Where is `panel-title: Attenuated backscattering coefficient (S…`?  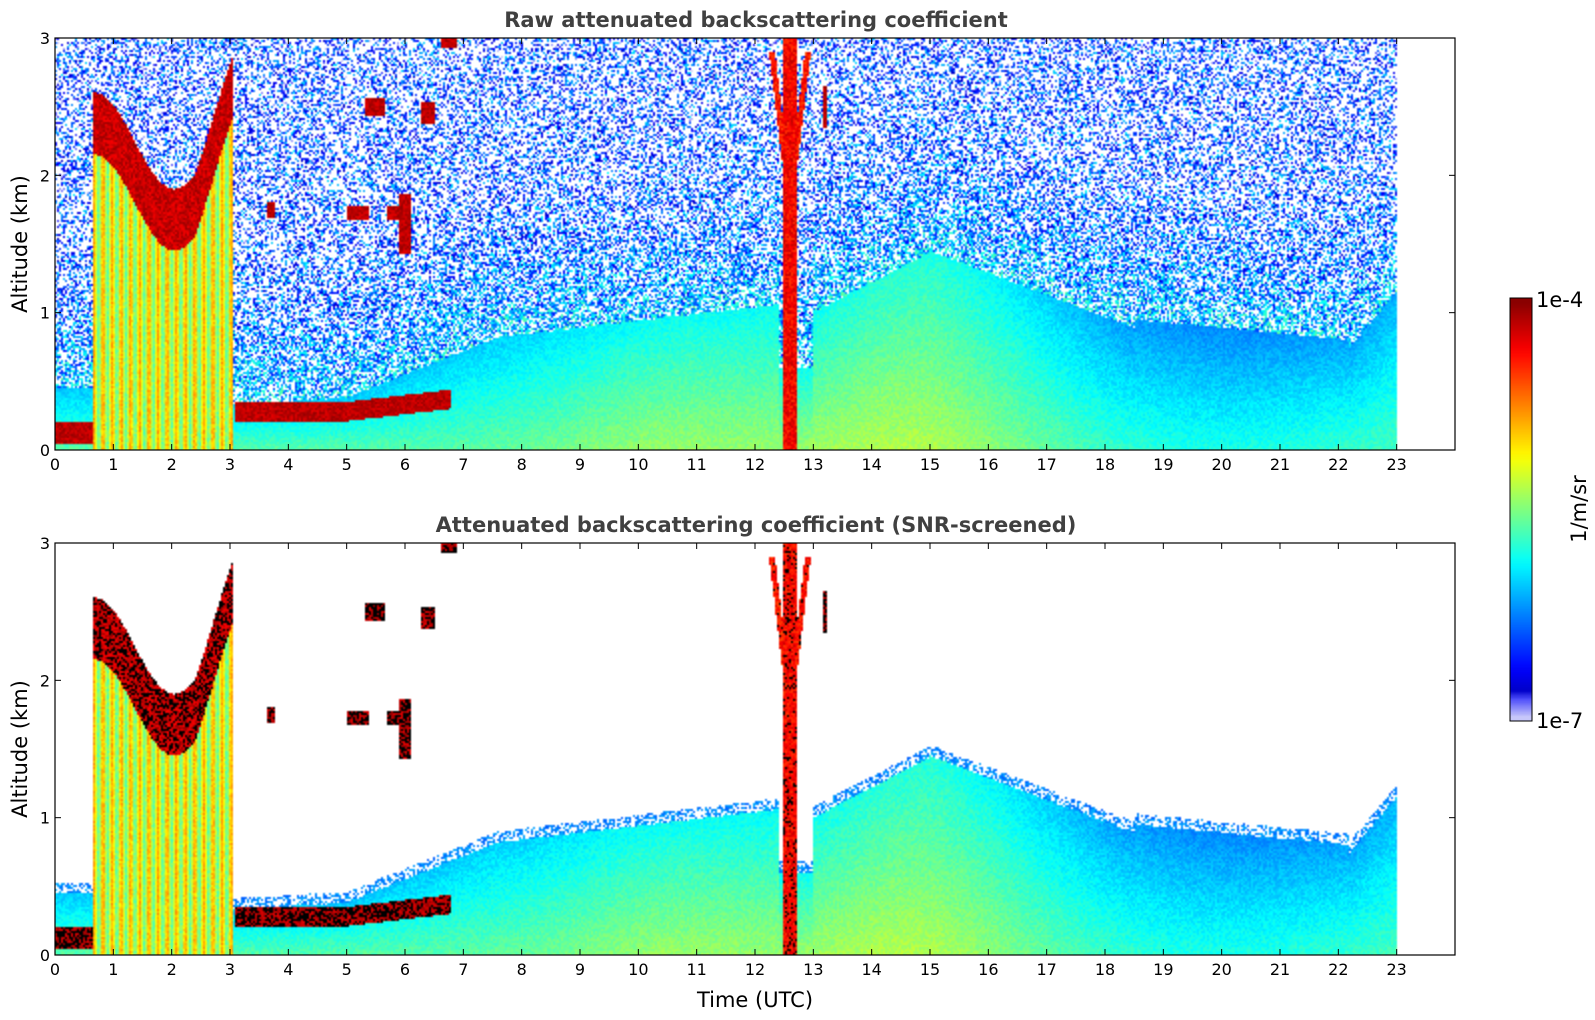
panel-title: Attenuated backscattering coefficient (S… is located at coordinates (756, 525).